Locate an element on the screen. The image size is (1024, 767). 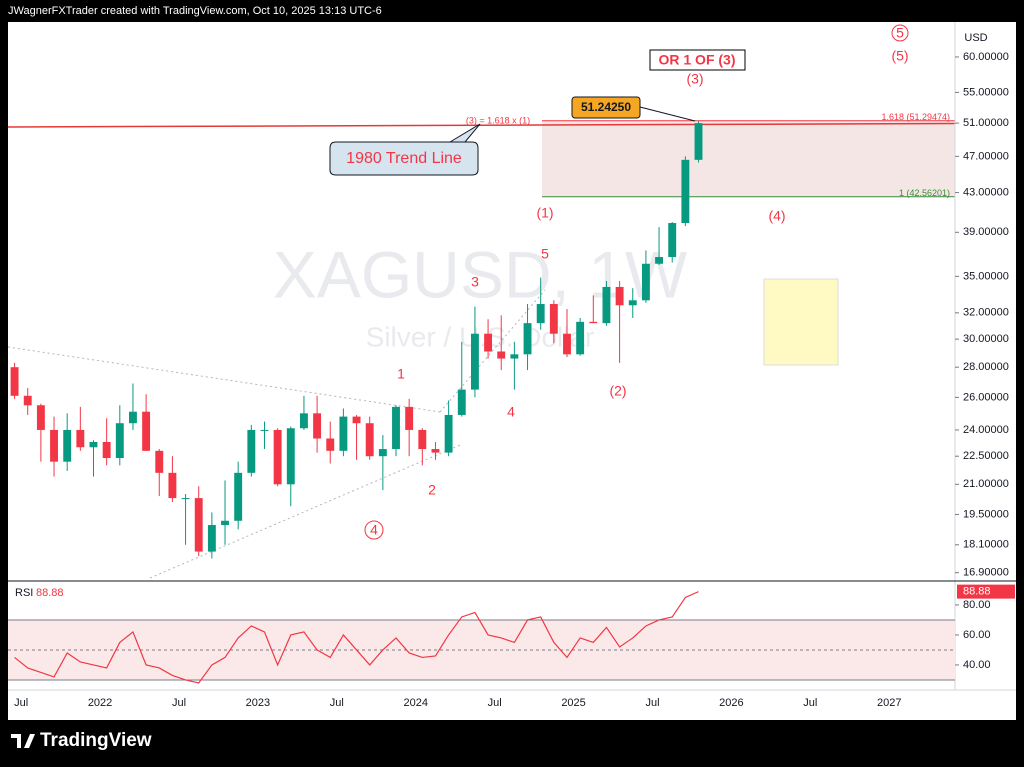
y-tick-label: 39.00000 is located at coordinates (986, 232).